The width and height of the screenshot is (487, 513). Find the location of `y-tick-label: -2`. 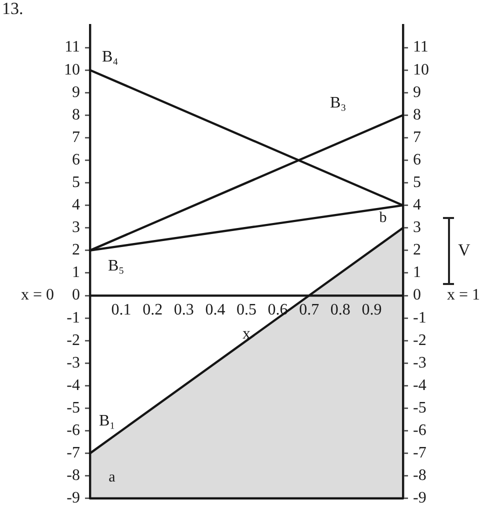

y-tick-label: -2 is located at coordinates (73, 340).